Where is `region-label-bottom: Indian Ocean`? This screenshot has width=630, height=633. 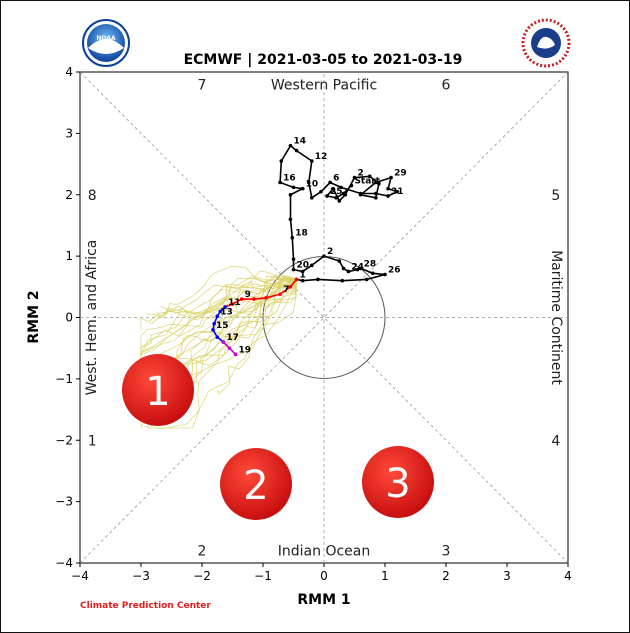
region-label-bottom: Indian Ocean is located at coordinates (324, 552).